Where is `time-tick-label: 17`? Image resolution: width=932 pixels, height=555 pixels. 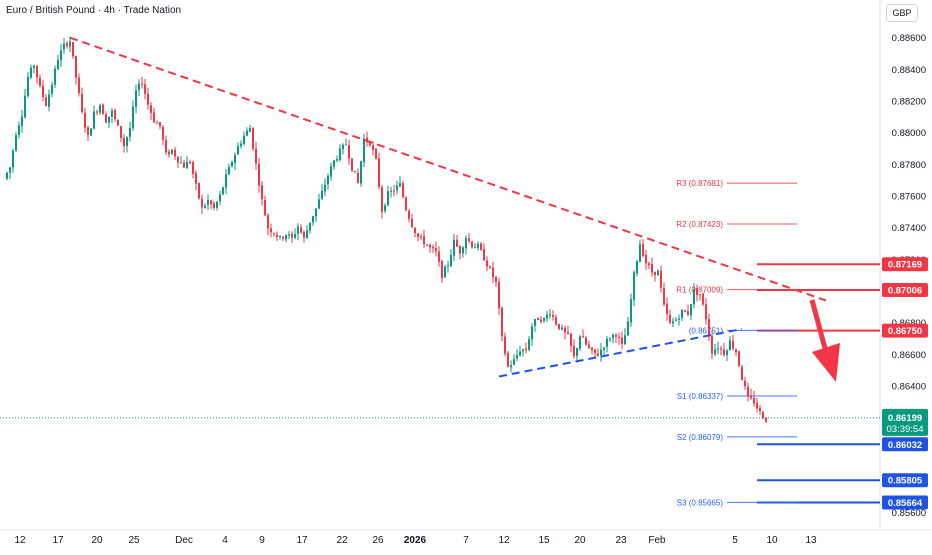 time-tick-label: 17 is located at coordinates (302, 540).